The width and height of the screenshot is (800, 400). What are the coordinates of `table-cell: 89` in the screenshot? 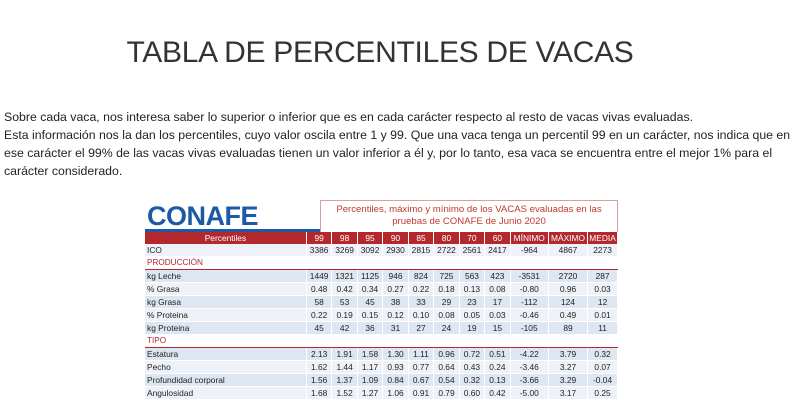 It's located at (568, 328).